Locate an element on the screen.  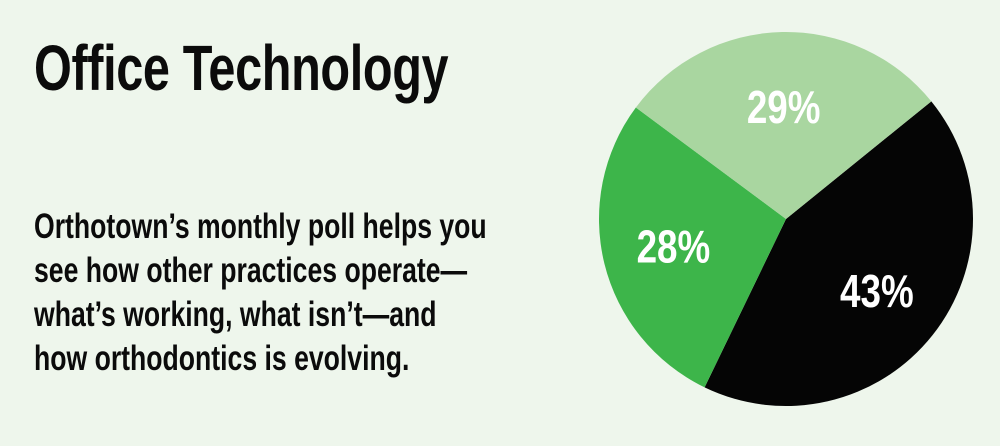
description-line-1: Orthotown’s monthly poll helps you is located at coordinates (260, 226).